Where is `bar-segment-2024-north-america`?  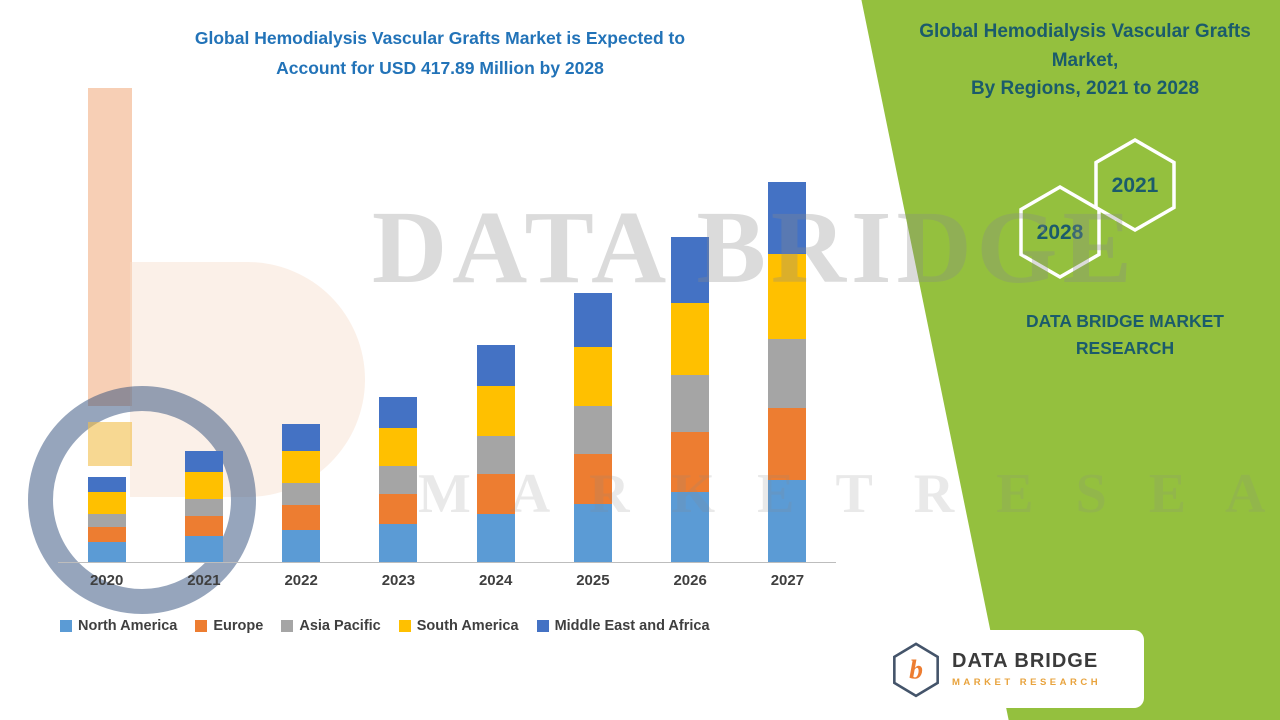 bar-segment-2024-north-america is located at coordinates (495, 538).